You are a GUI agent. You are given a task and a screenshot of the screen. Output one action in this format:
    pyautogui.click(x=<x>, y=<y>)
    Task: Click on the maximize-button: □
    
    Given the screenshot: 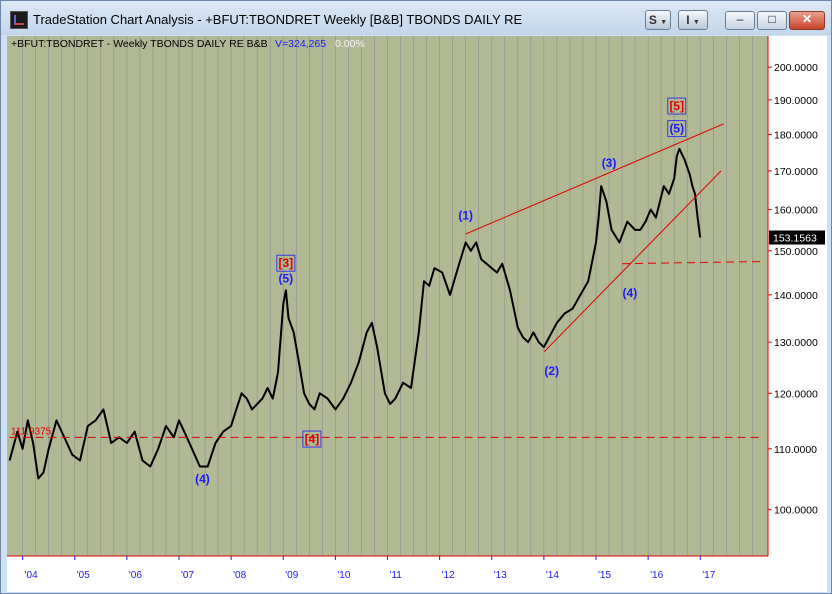 What is the action you would take?
    pyautogui.click(x=772, y=20)
    